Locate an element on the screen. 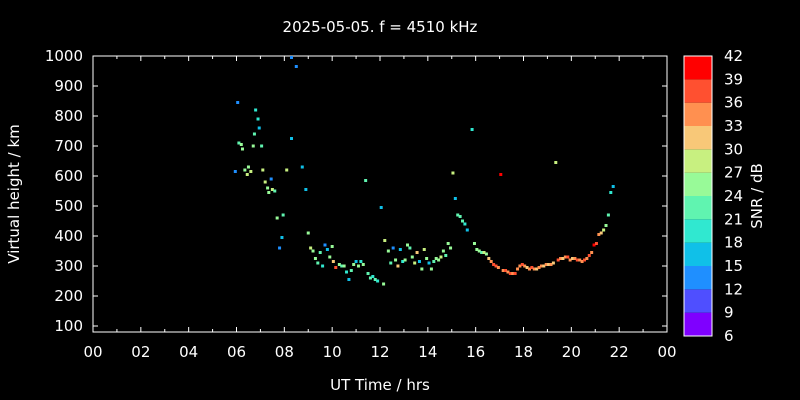 Image resolution: width=800 pixels, height=400 pixels. colorbar-tick-label: 42 is located at coordinates (733, 56).